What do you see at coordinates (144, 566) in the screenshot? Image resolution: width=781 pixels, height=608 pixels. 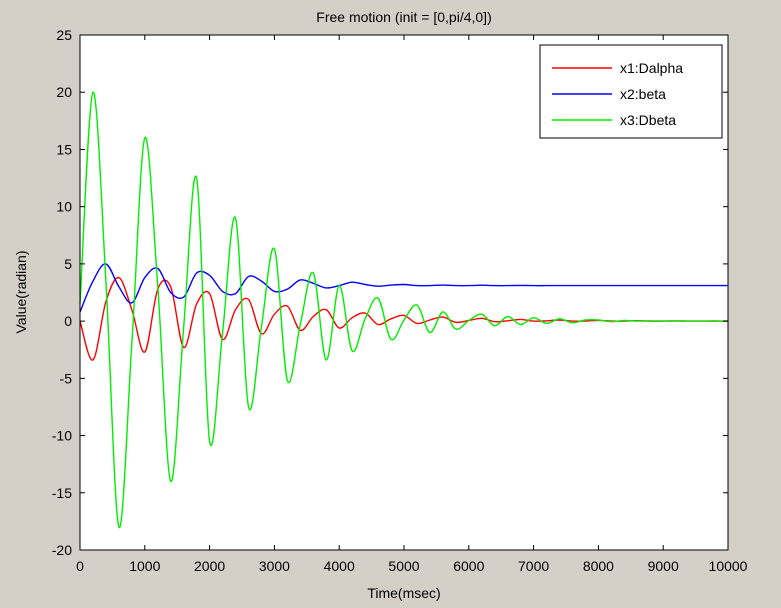 I see `x-tick-label: 1000` at bounding box center [144, 566].